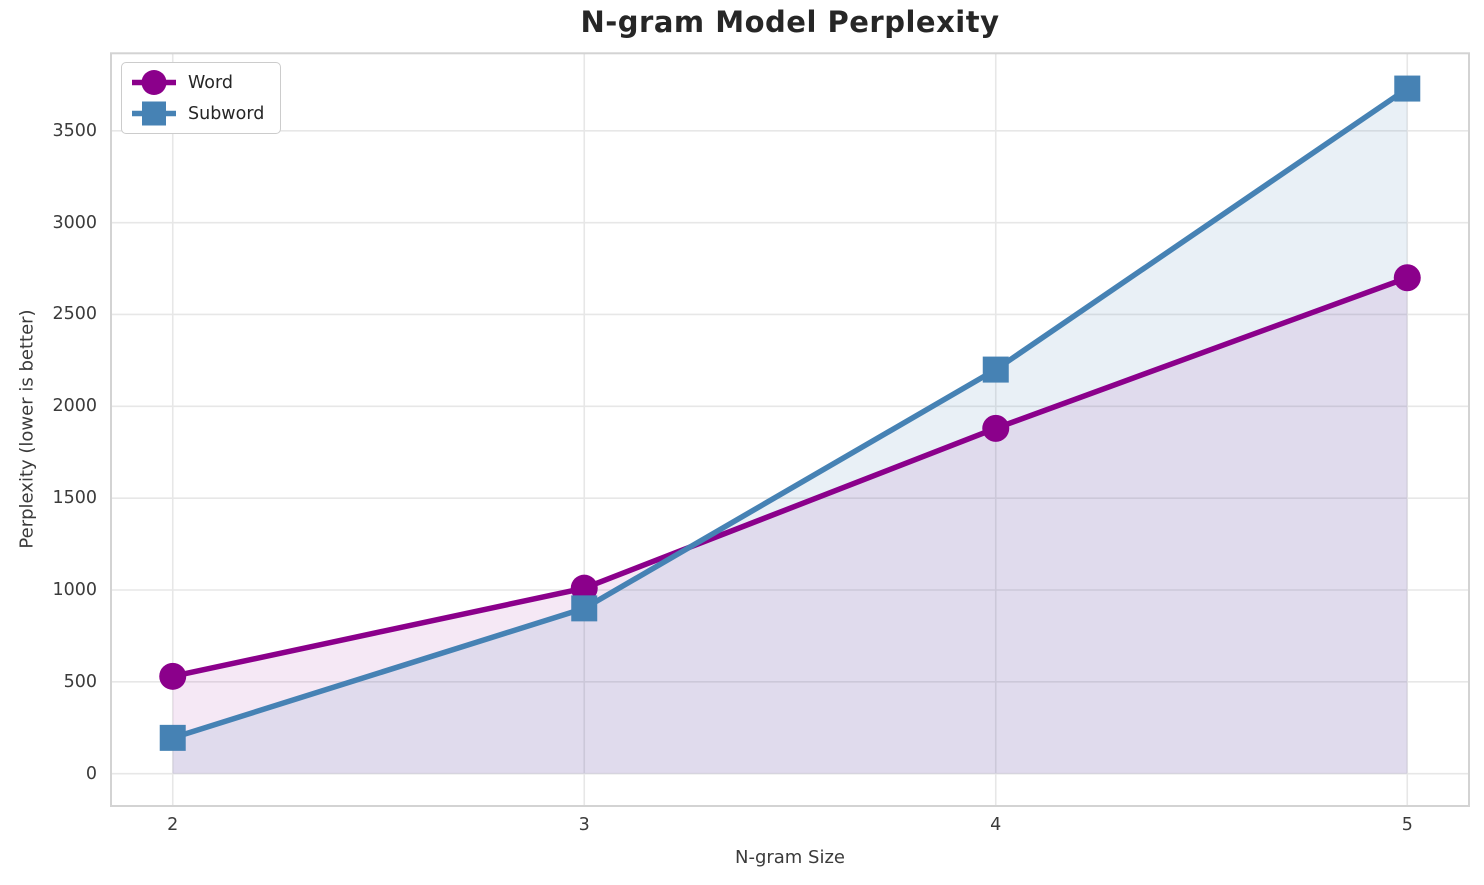  What do you see at coordinates (790, 857) in the screenshot?
I see `x-axis-label: N-gram Size` at bounding box center [790, 857].